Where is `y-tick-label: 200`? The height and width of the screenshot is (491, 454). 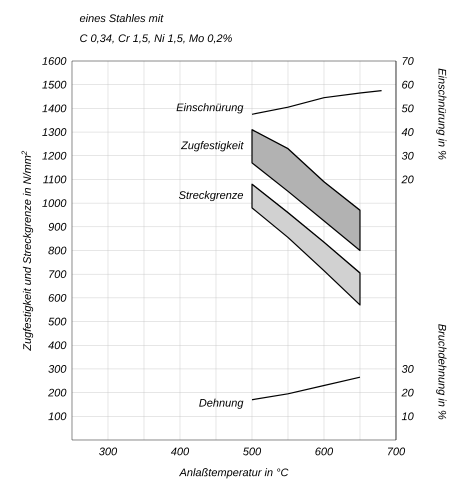 y-tick-label: 200 is located at coordinates (57, 392).